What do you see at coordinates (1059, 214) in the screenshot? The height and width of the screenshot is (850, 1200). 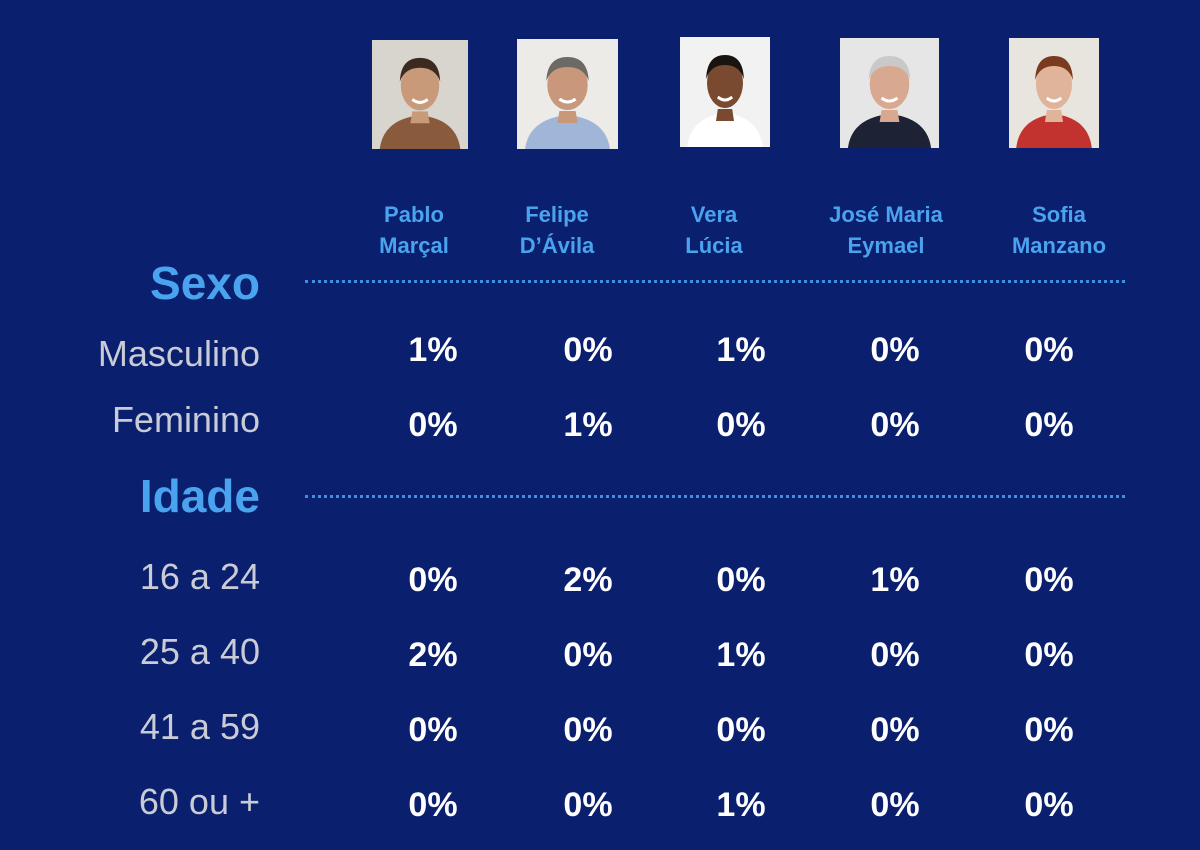 I see `candidate-name-line1: Sofia` at bounding box center [1059, 214].